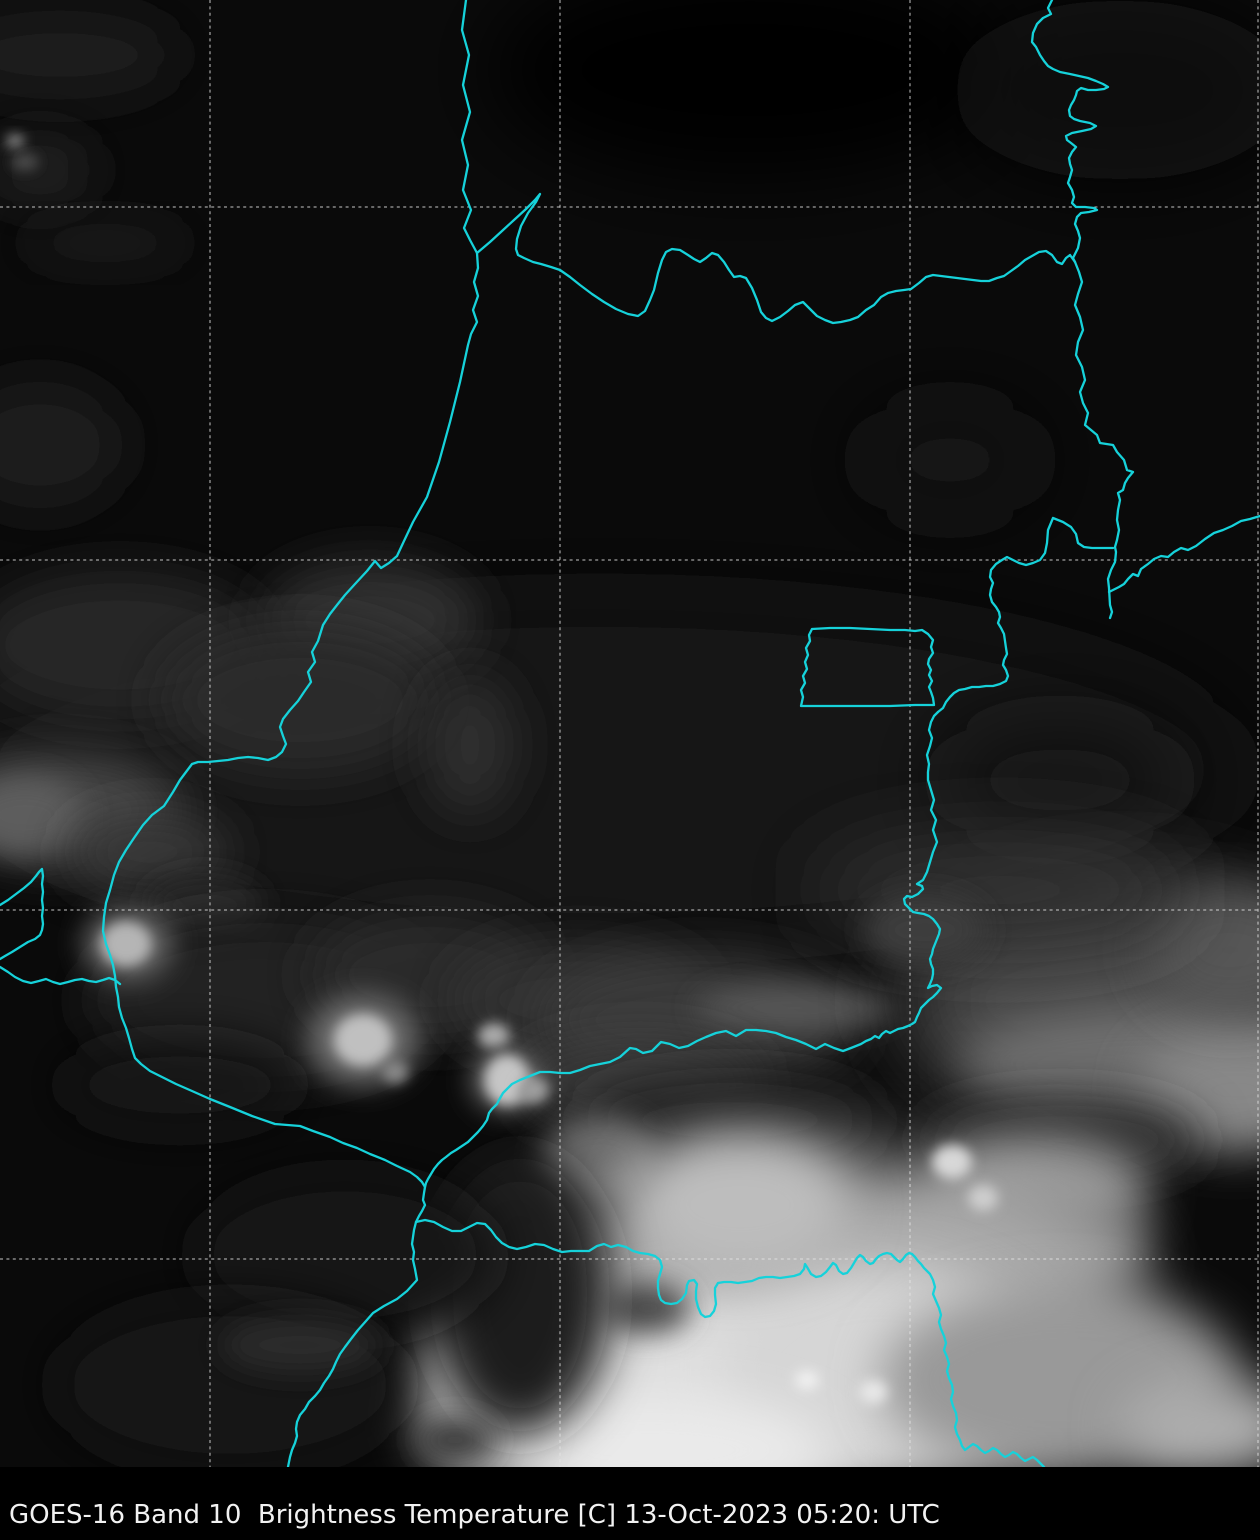 This screenshot has height=1540, width=1260. I want to click on country-border-east, so click(1082, 310).